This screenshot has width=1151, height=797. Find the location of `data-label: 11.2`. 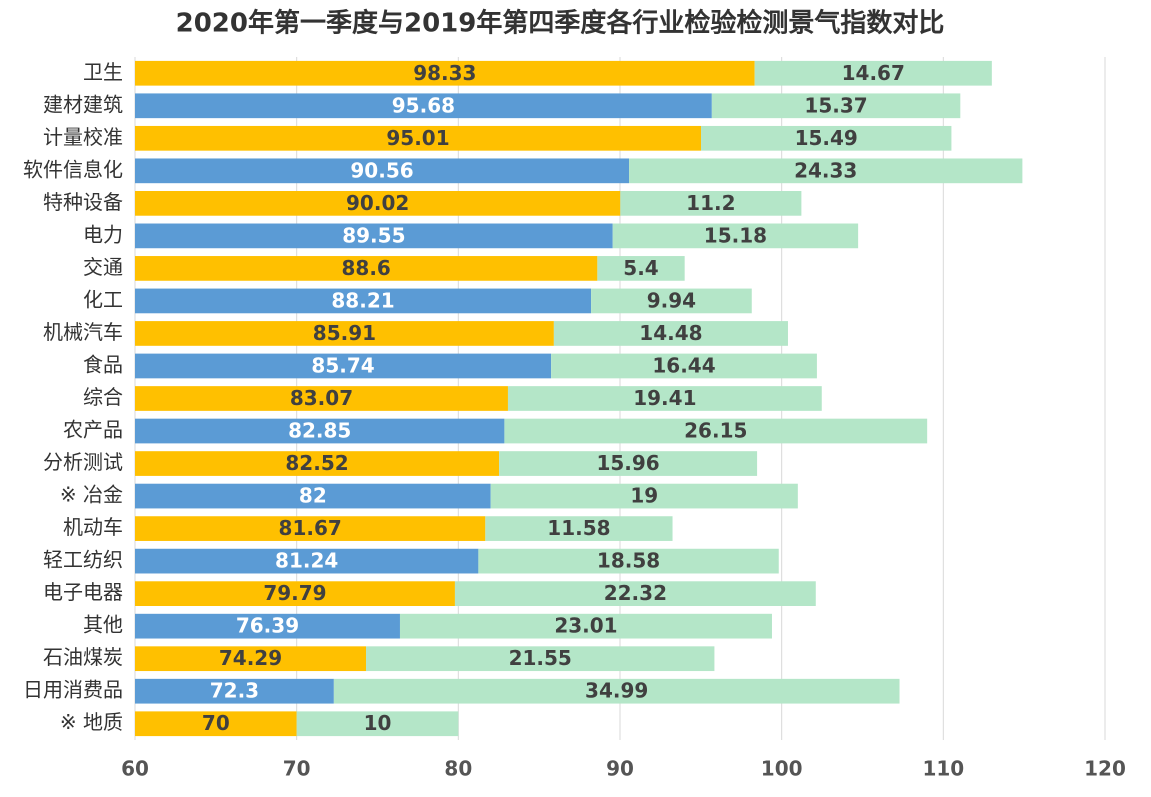

data-label: 11.2 is located at coordinates (710, 203).